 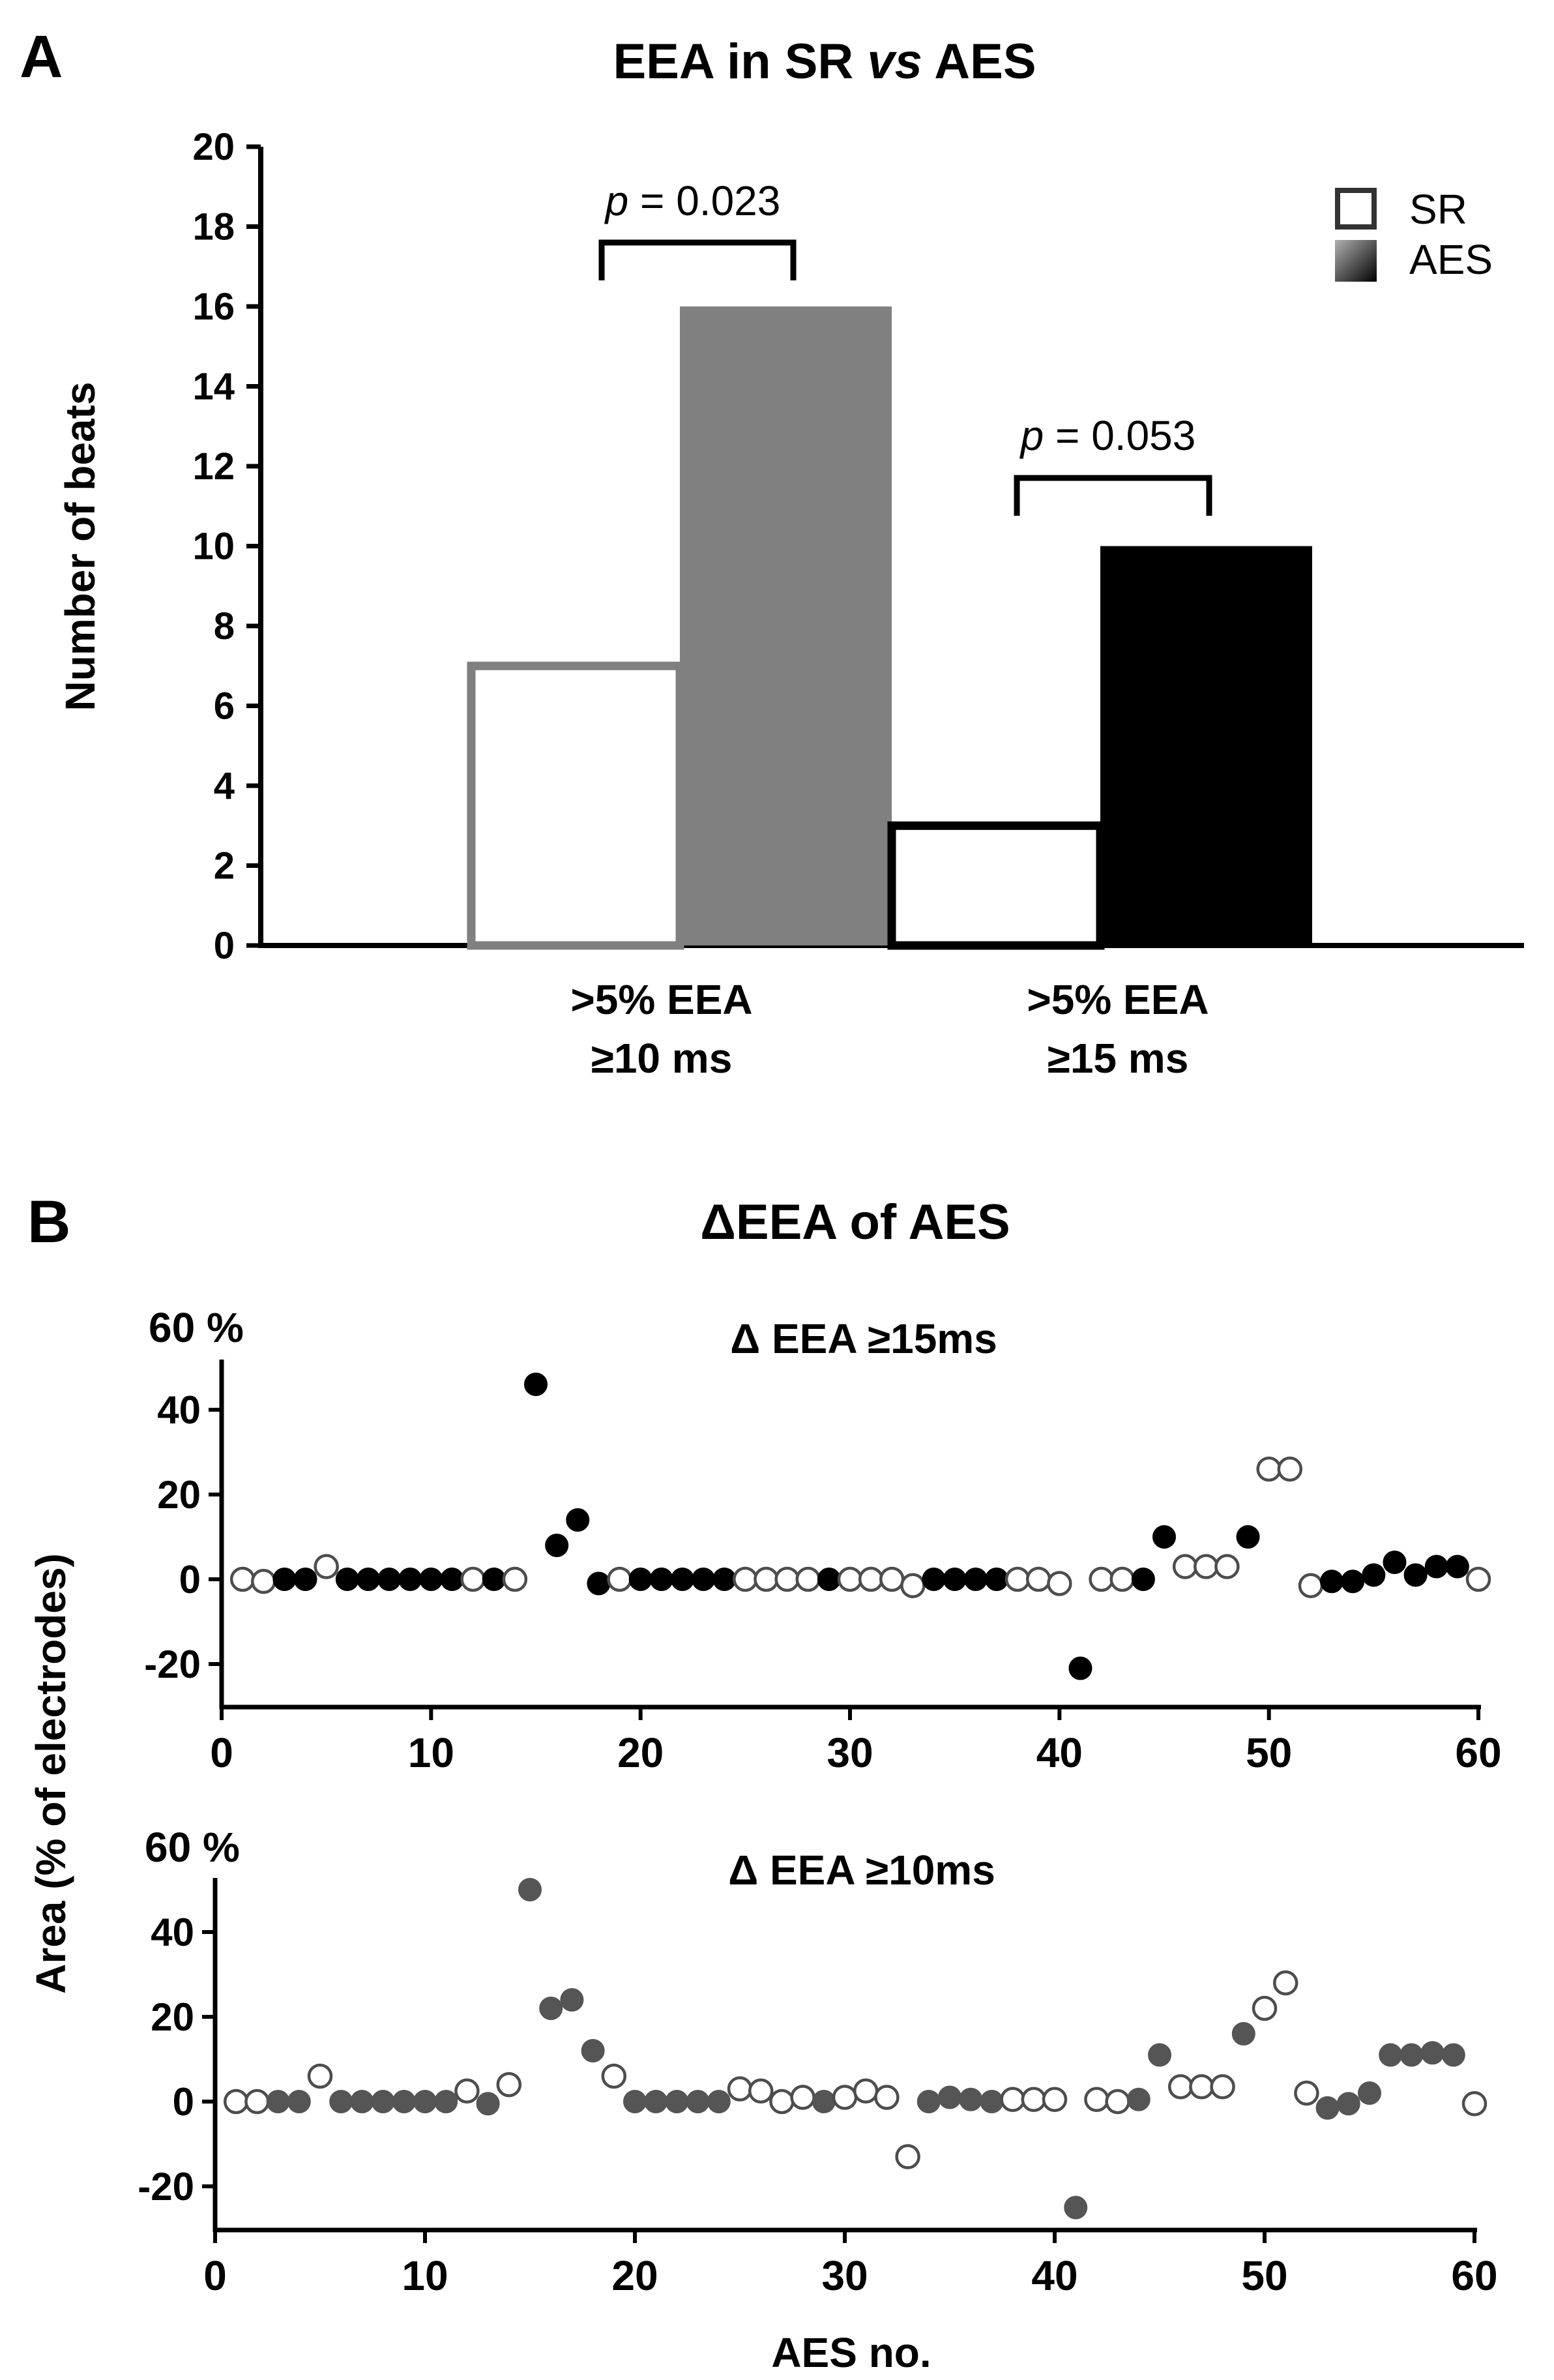 I want to click on panel-a-letter: A, so click(x=41, y=56).